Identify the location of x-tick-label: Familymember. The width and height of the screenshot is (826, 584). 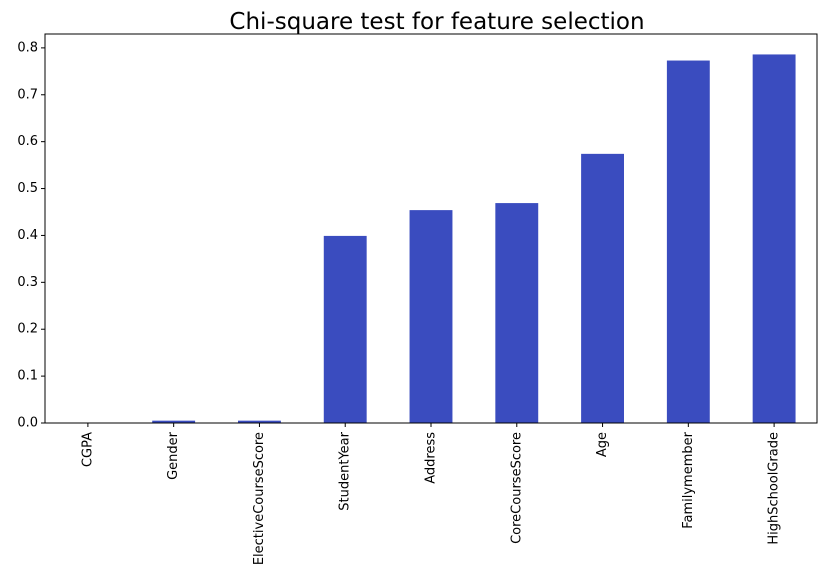
(688, 479).